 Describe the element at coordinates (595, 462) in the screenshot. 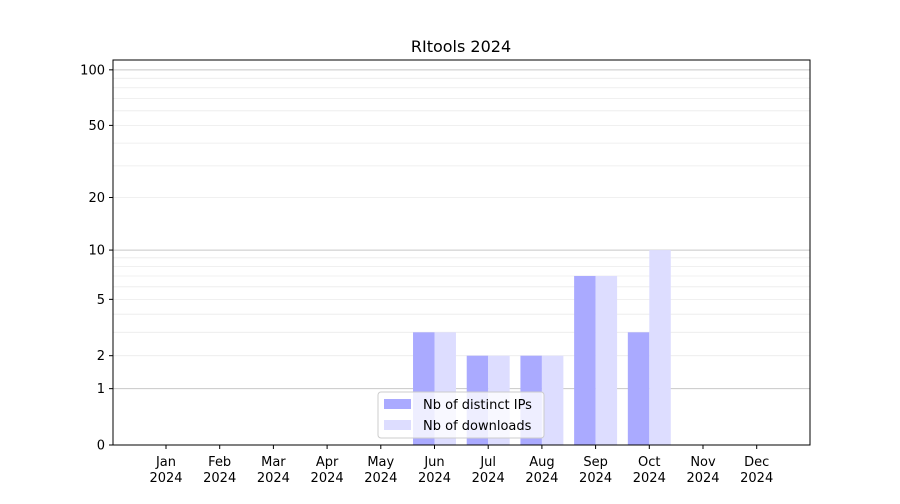

I see `x-tick-label: Sep` at that location.